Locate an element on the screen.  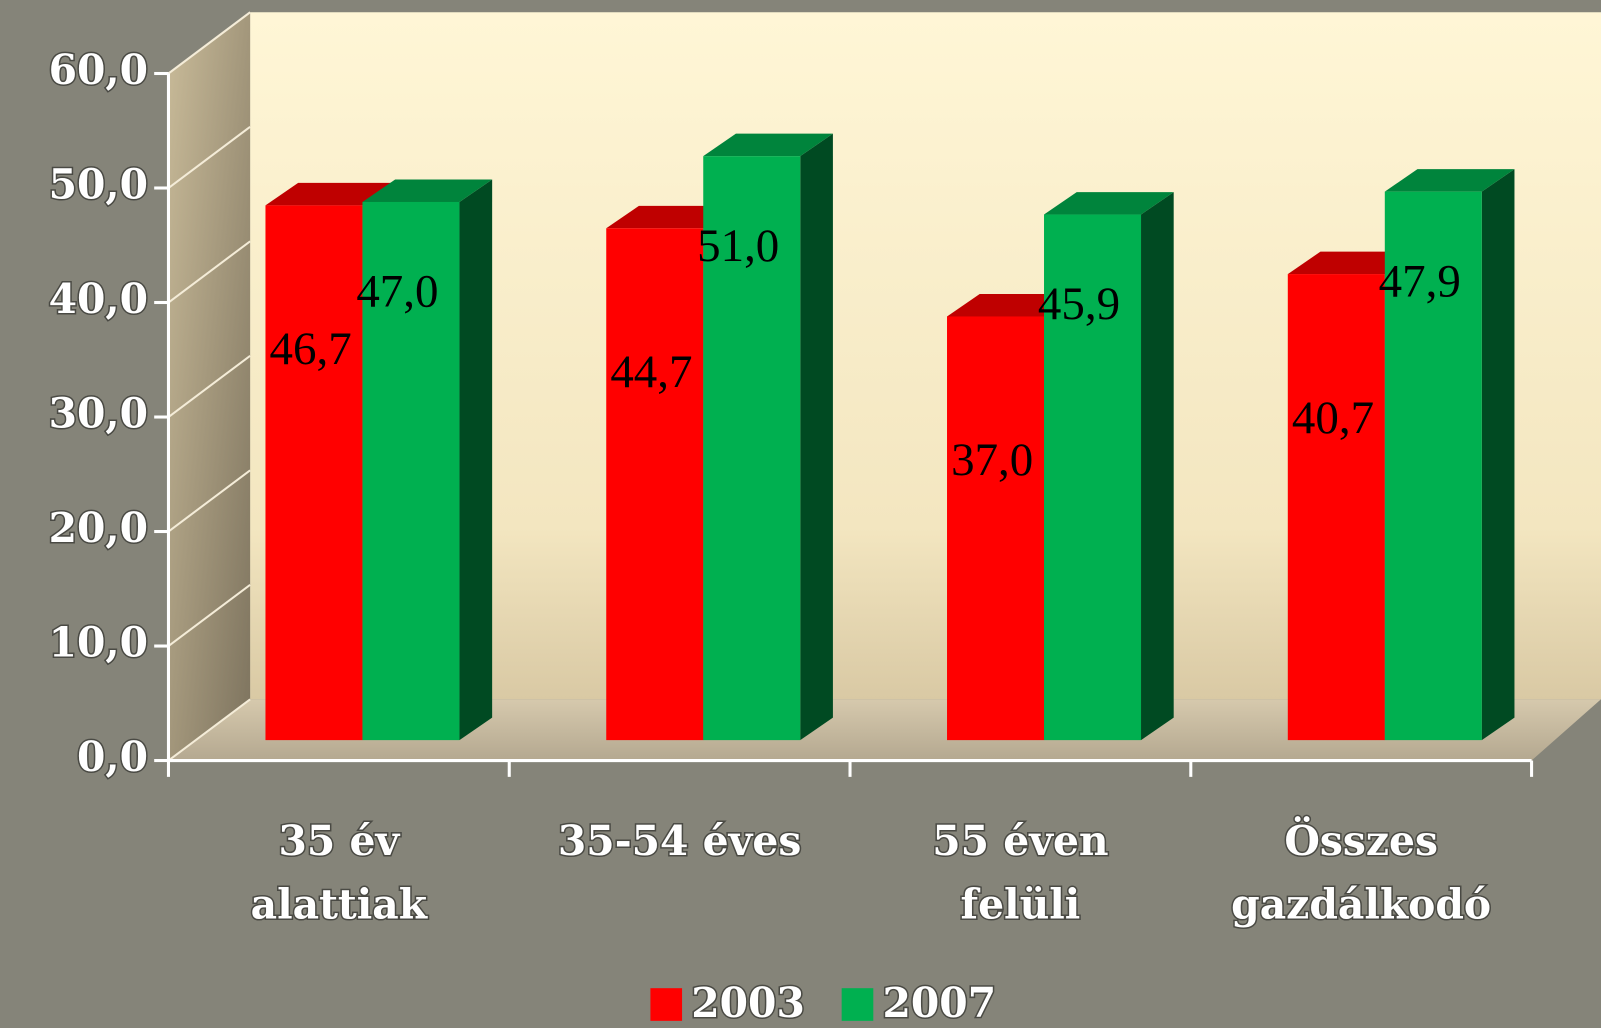
x-tick-label: Összes gazdálkodó is located at coordinates (1361, 872).